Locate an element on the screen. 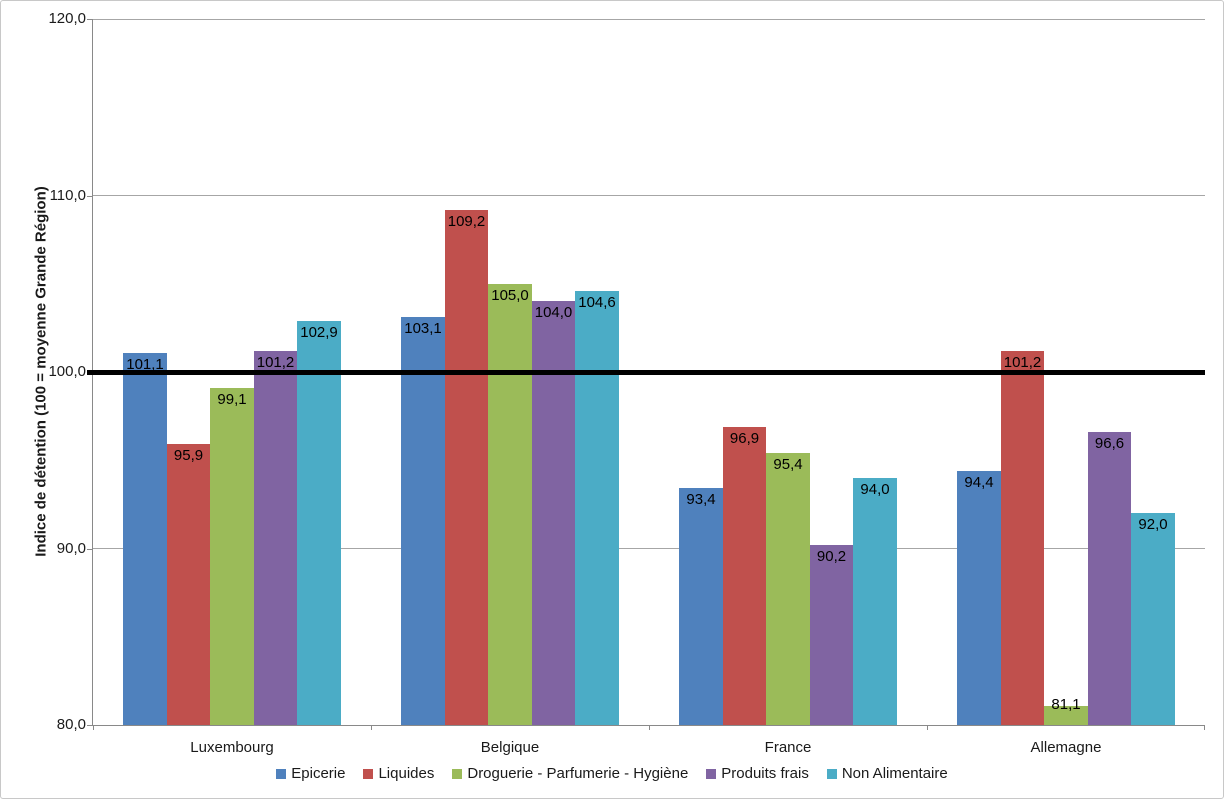 The width and height of the screenshot is (1224, 799). bar-value-label: 109,2 is located at coordinates (466, 221).